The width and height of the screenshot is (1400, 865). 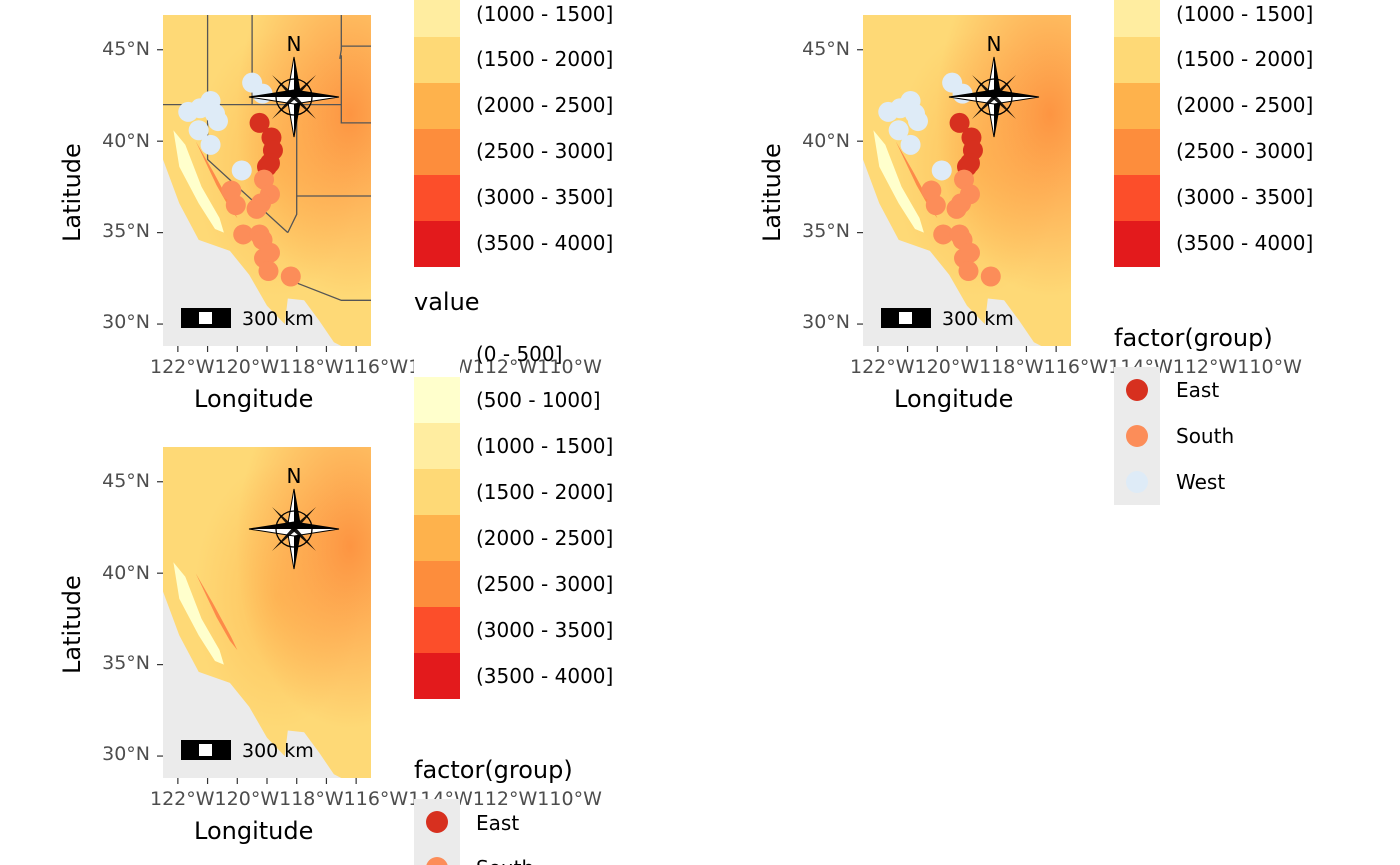 I want to click on north-arrow-diag, so click(x=294, y=529).